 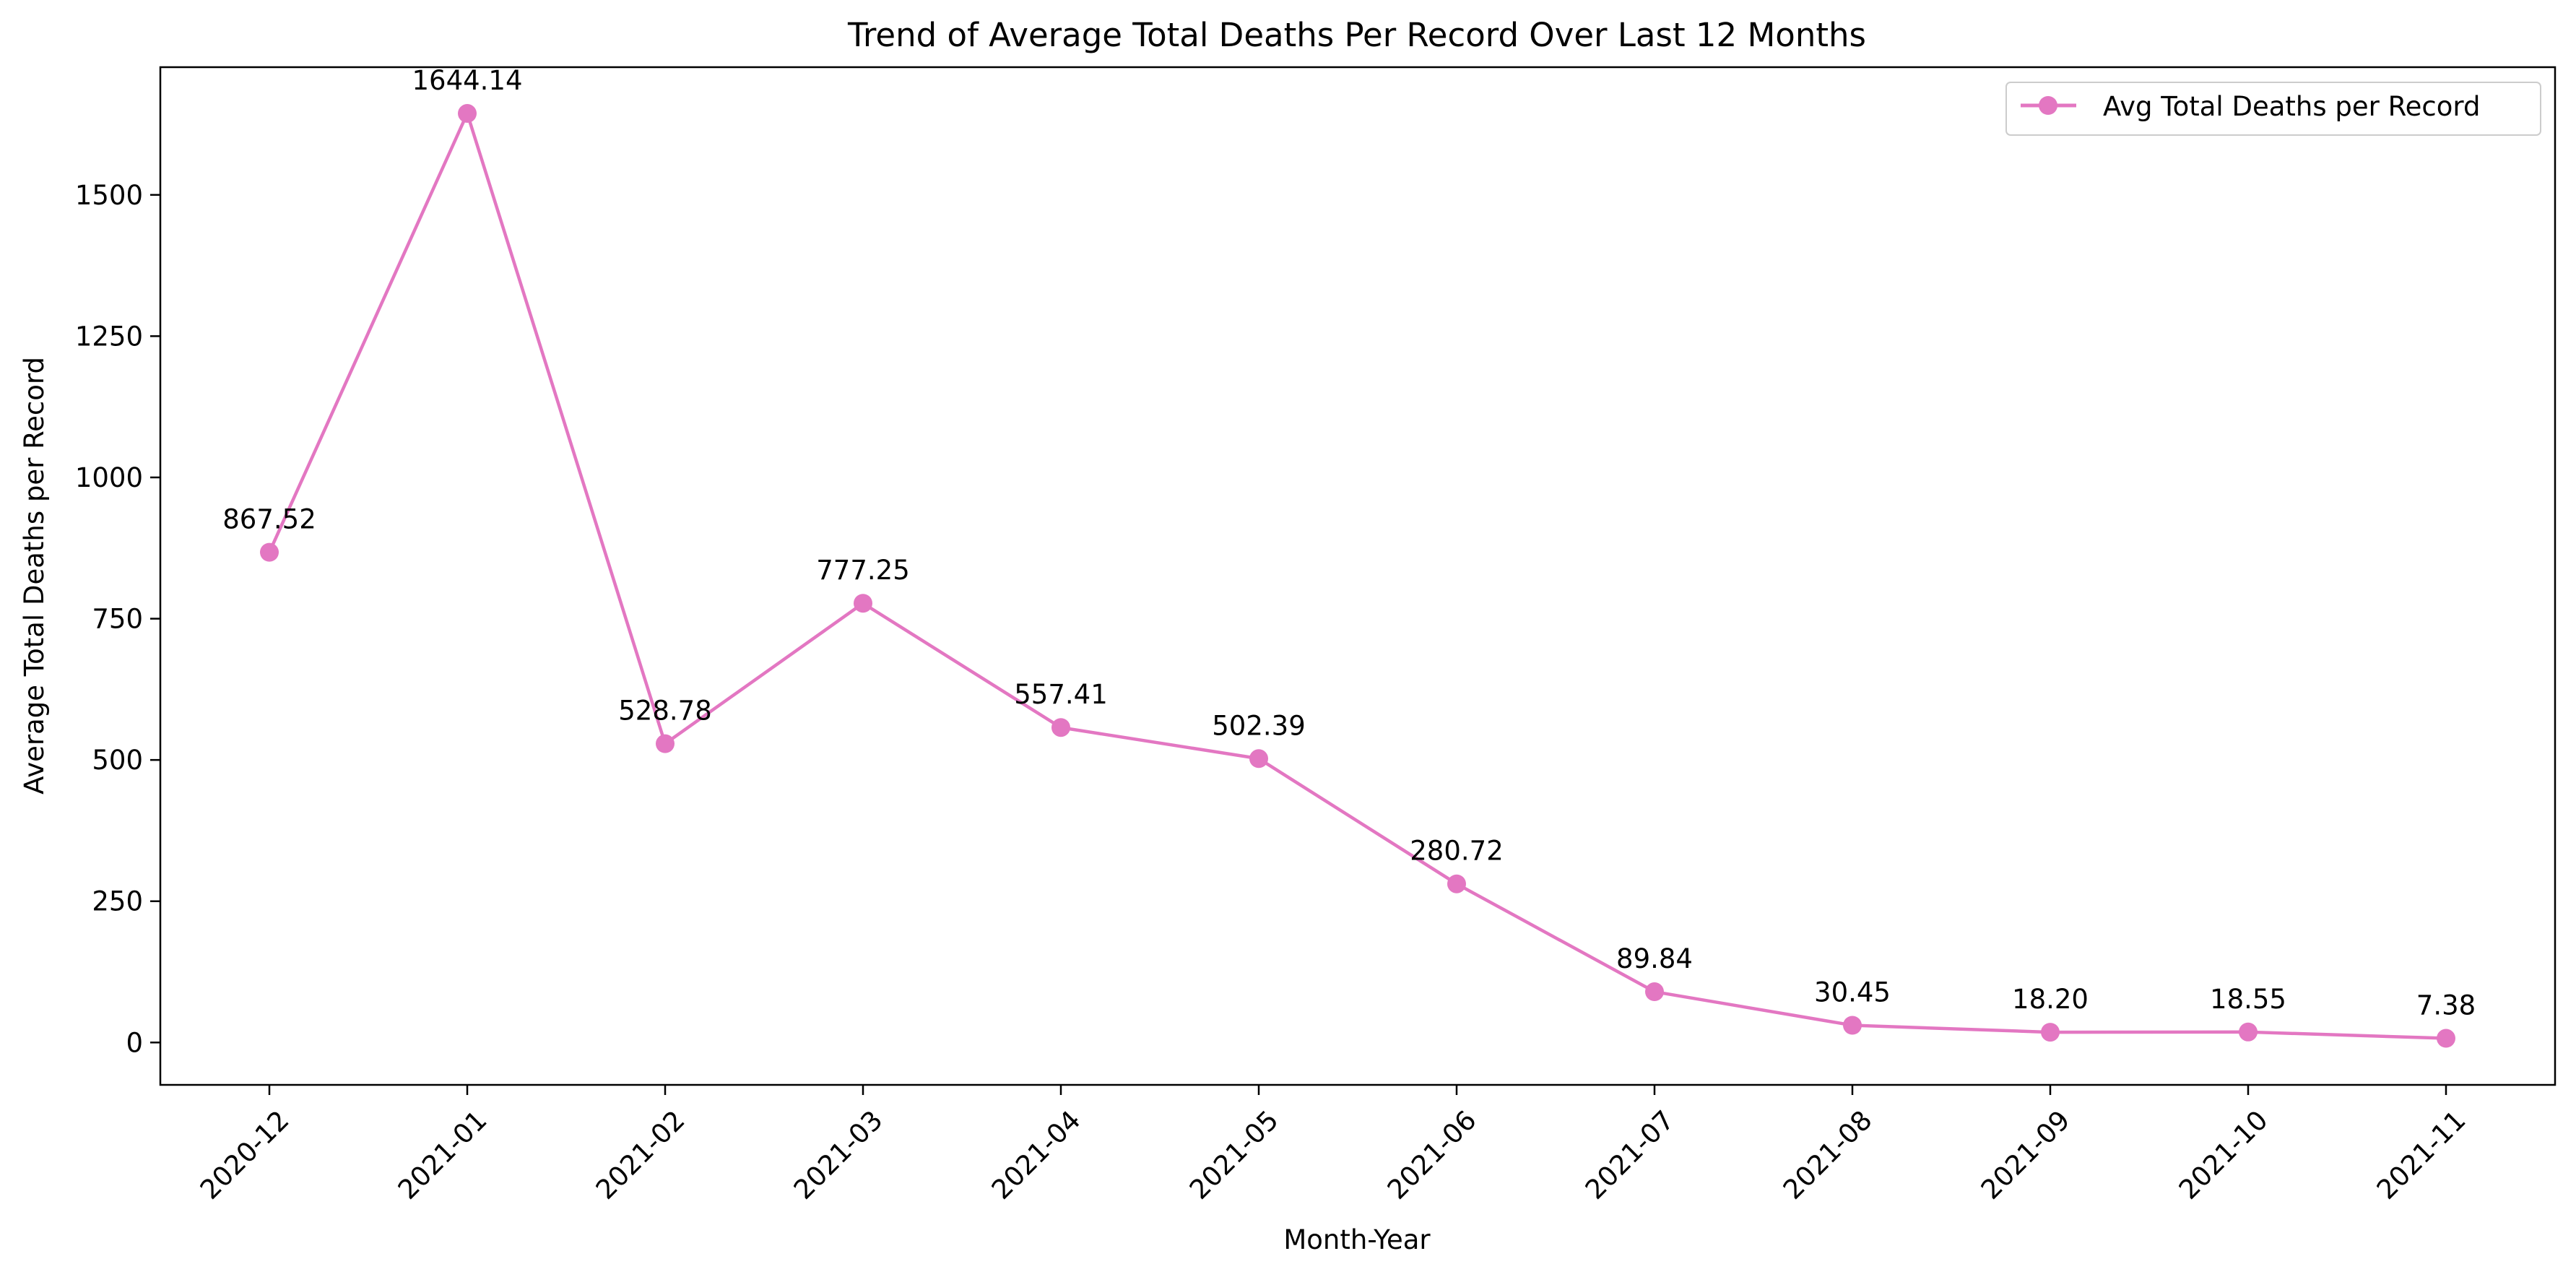 What do you see at coordinates (1060, 694) in the screenshot?
I see `data-label: 557.41` at bounding box center [1060, 694].